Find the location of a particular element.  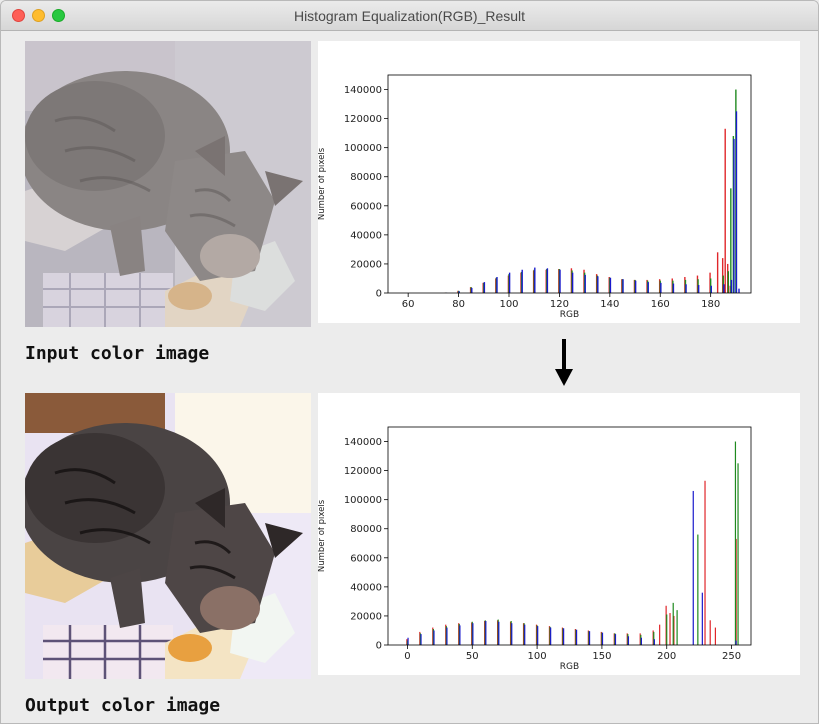

hist0-xtick-label-2: 100 is located at coordinates (508, 304).